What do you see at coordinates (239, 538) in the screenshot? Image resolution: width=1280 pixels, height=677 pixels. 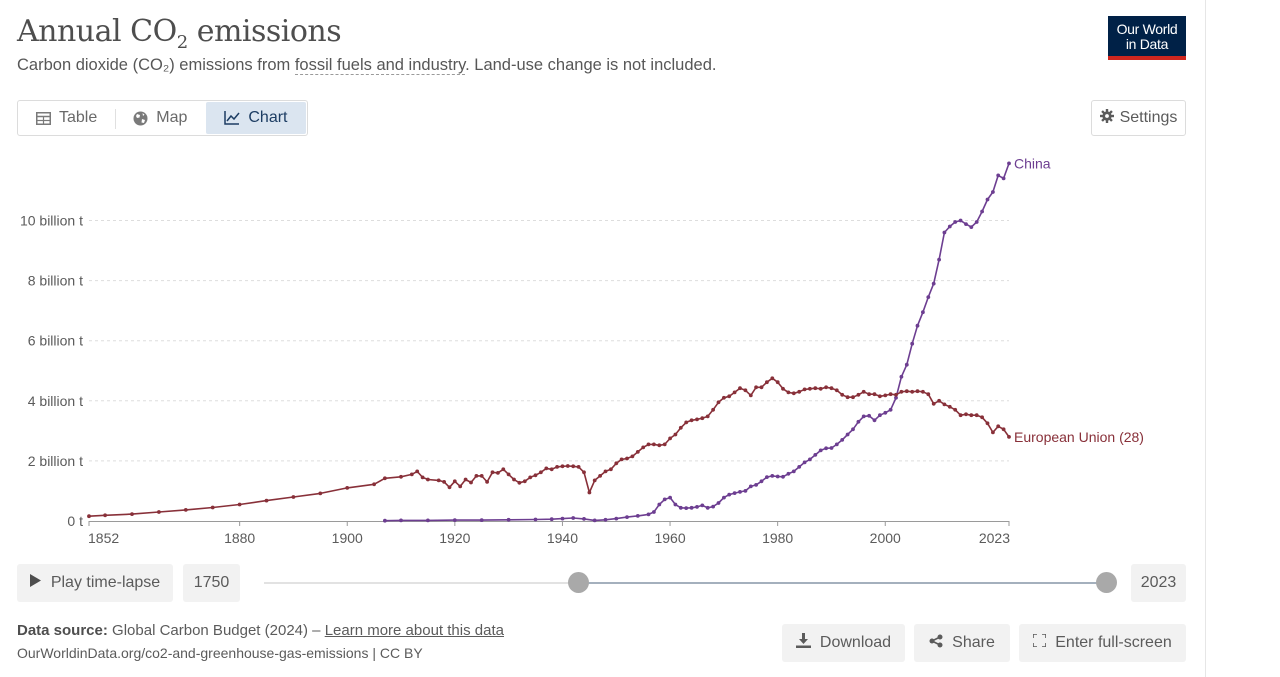 I see `x-tick-label: 1880` at bounding box center [239, 538].